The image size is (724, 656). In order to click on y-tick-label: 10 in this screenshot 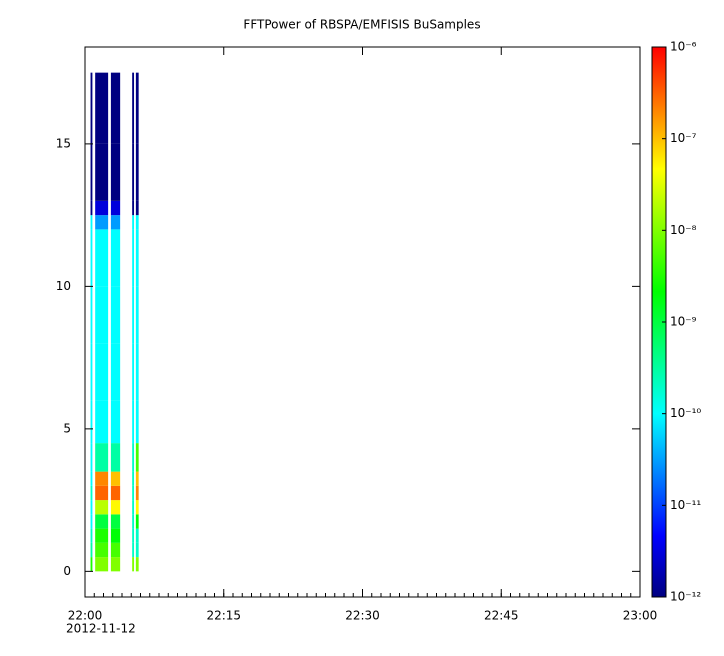, I will do `click(63, 286)`.